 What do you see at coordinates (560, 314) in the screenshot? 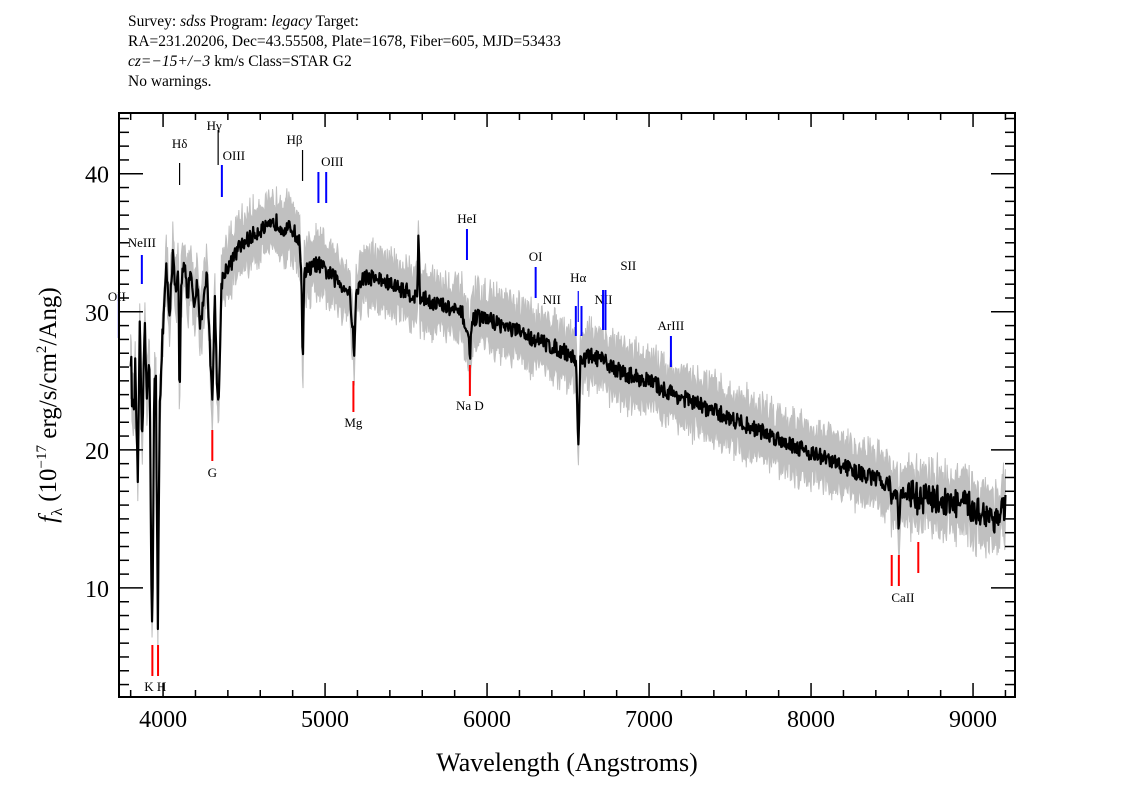
I see `spectral-line-nii: NII` at bounding box center [560, 314].